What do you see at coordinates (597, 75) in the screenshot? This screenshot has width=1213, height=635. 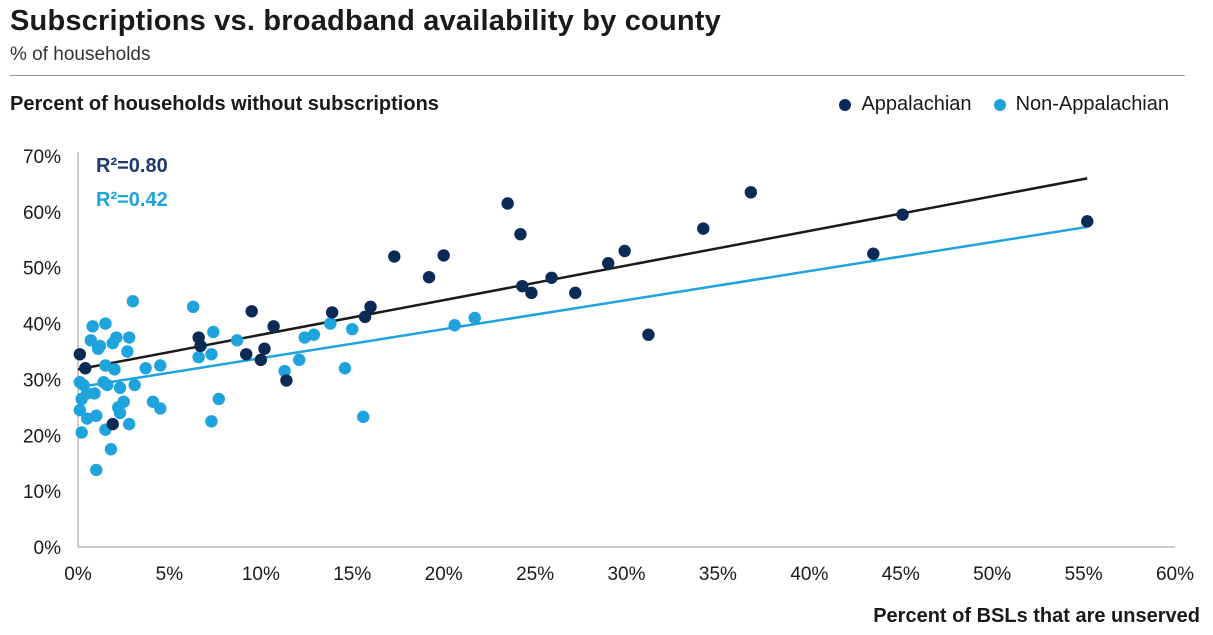 I see `title-divider` at bounding box center [597, 75].